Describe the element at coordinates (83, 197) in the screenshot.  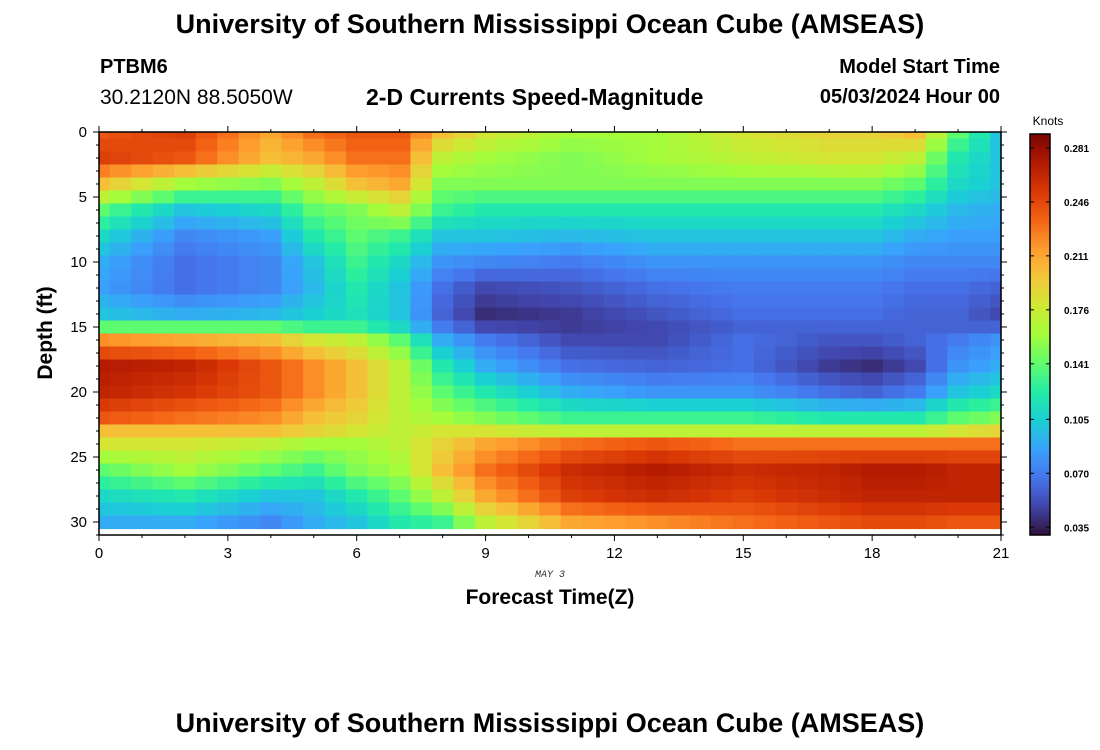
I see `y-tick-label: 5` at that location.